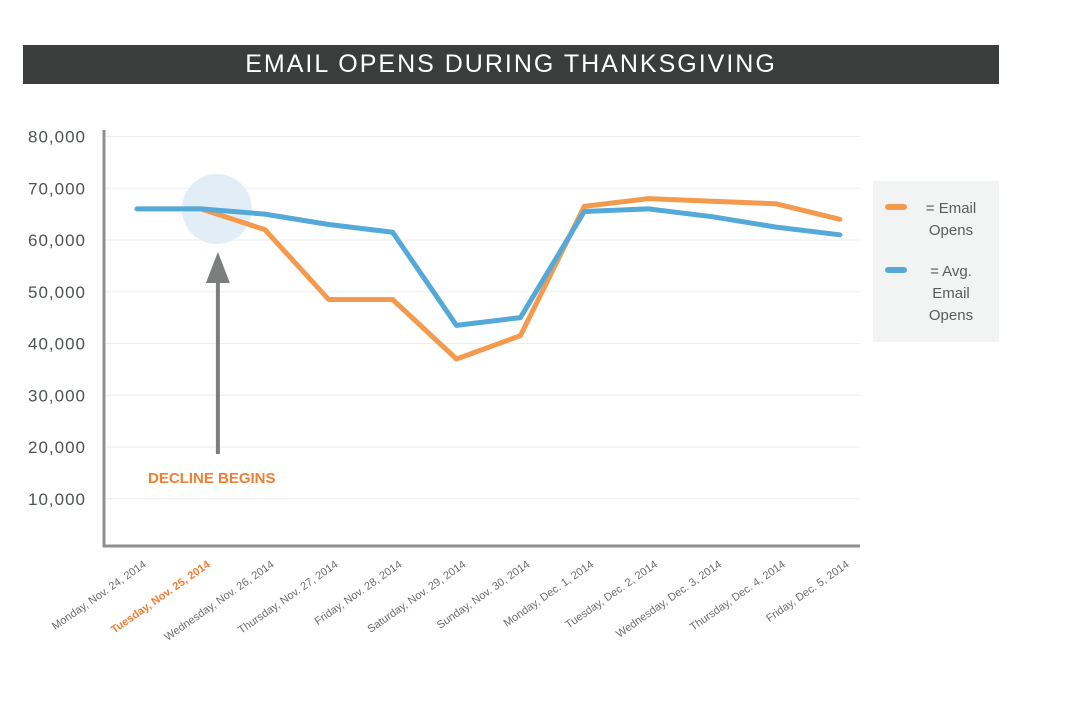 This screenshot has width=1069, height=701. What do you see at coordinates (212, 478) in the screenshot?
I see `annotation-label: DECLINE BEGINS` at bounding box center [212, 478].